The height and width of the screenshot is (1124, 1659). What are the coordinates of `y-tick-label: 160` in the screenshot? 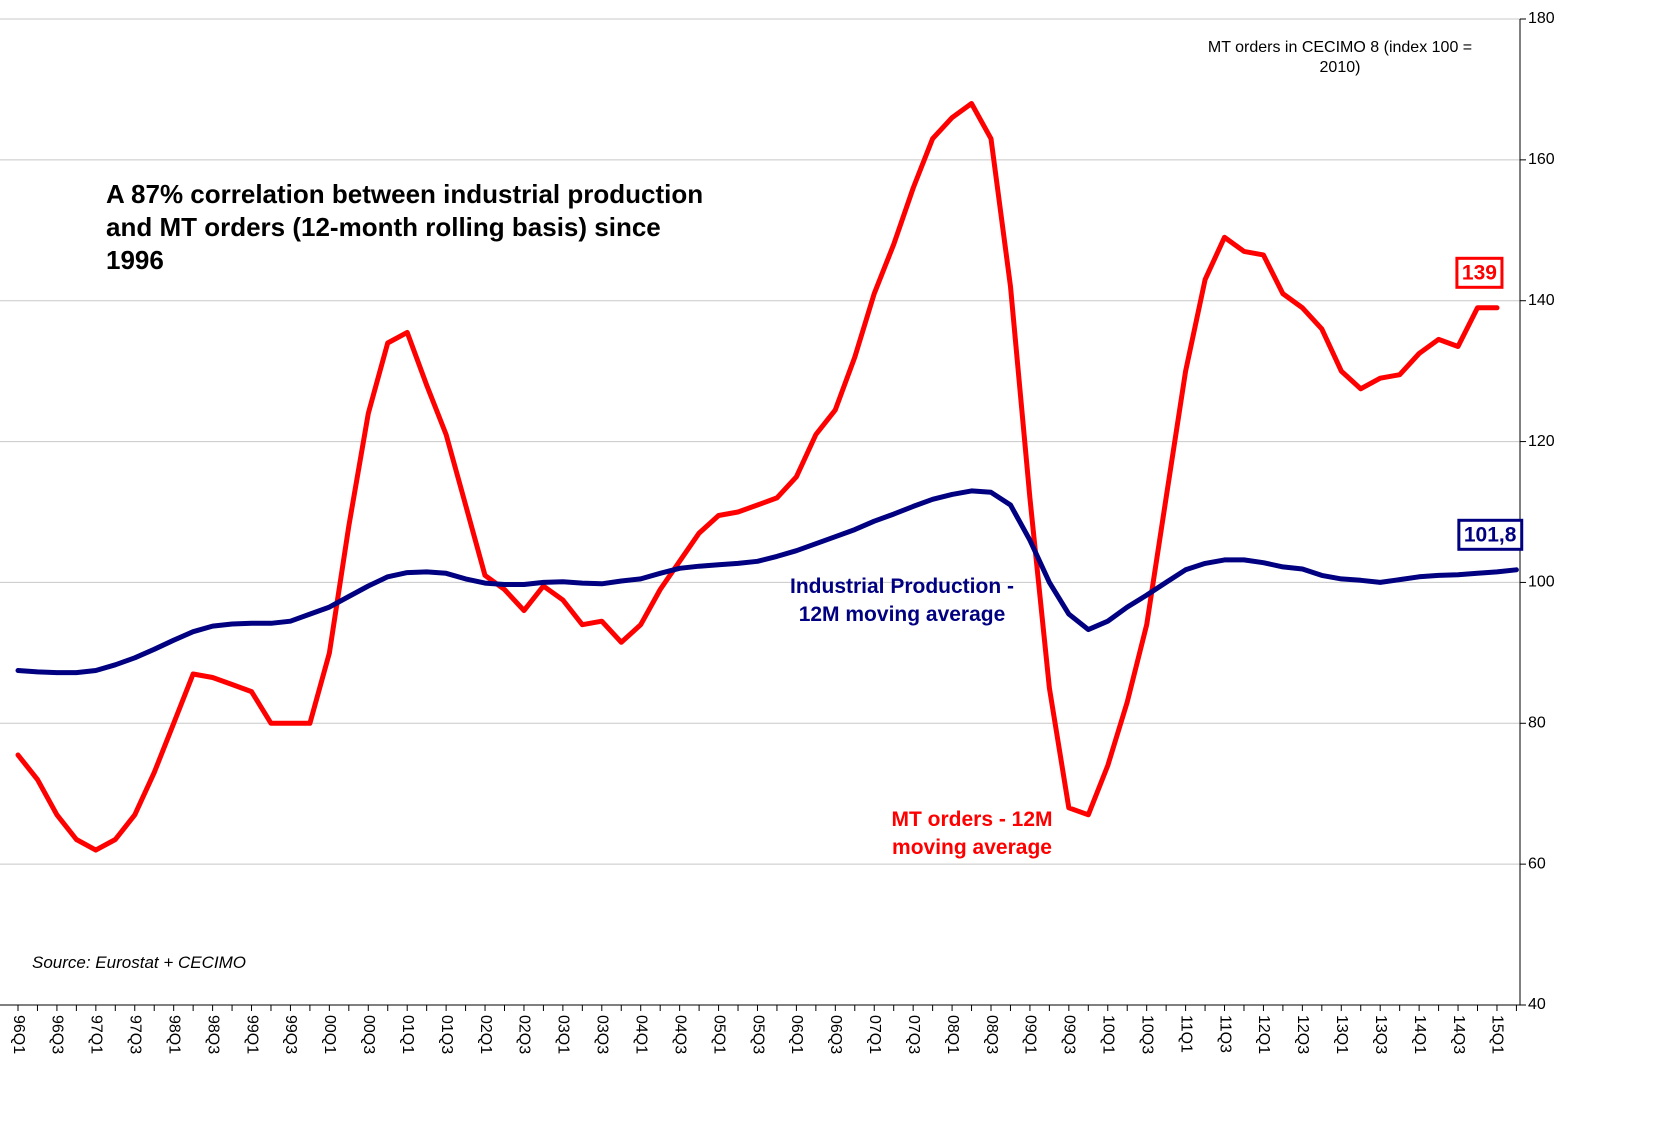 It's located at (1541, 159).